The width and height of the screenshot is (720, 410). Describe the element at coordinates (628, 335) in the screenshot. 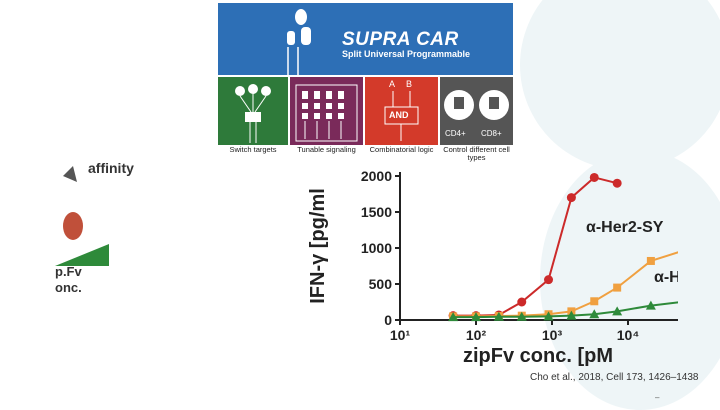

I see `x-tick-label: 10⁴` at that location.